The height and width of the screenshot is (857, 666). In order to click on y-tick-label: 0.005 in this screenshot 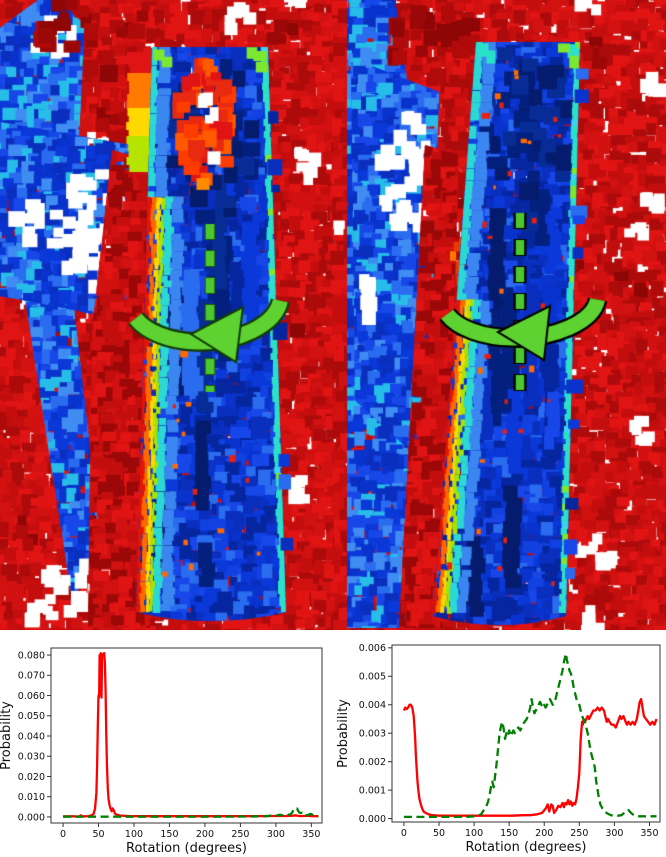, I will do `click(372, 677)`.